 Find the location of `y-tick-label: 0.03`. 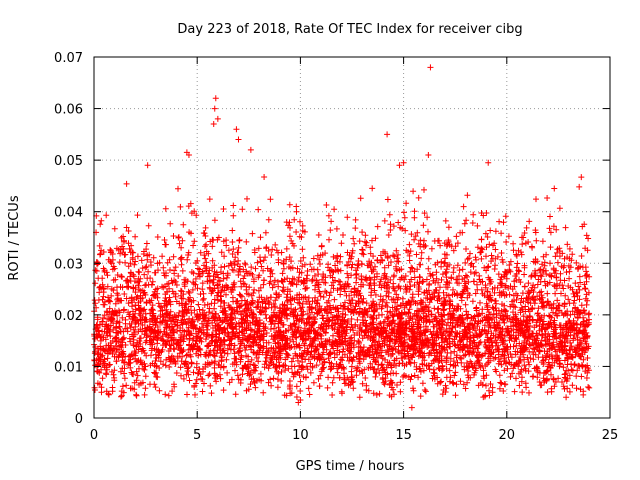

y-tick-label: 0.03 is located at coordinates (68, 264).